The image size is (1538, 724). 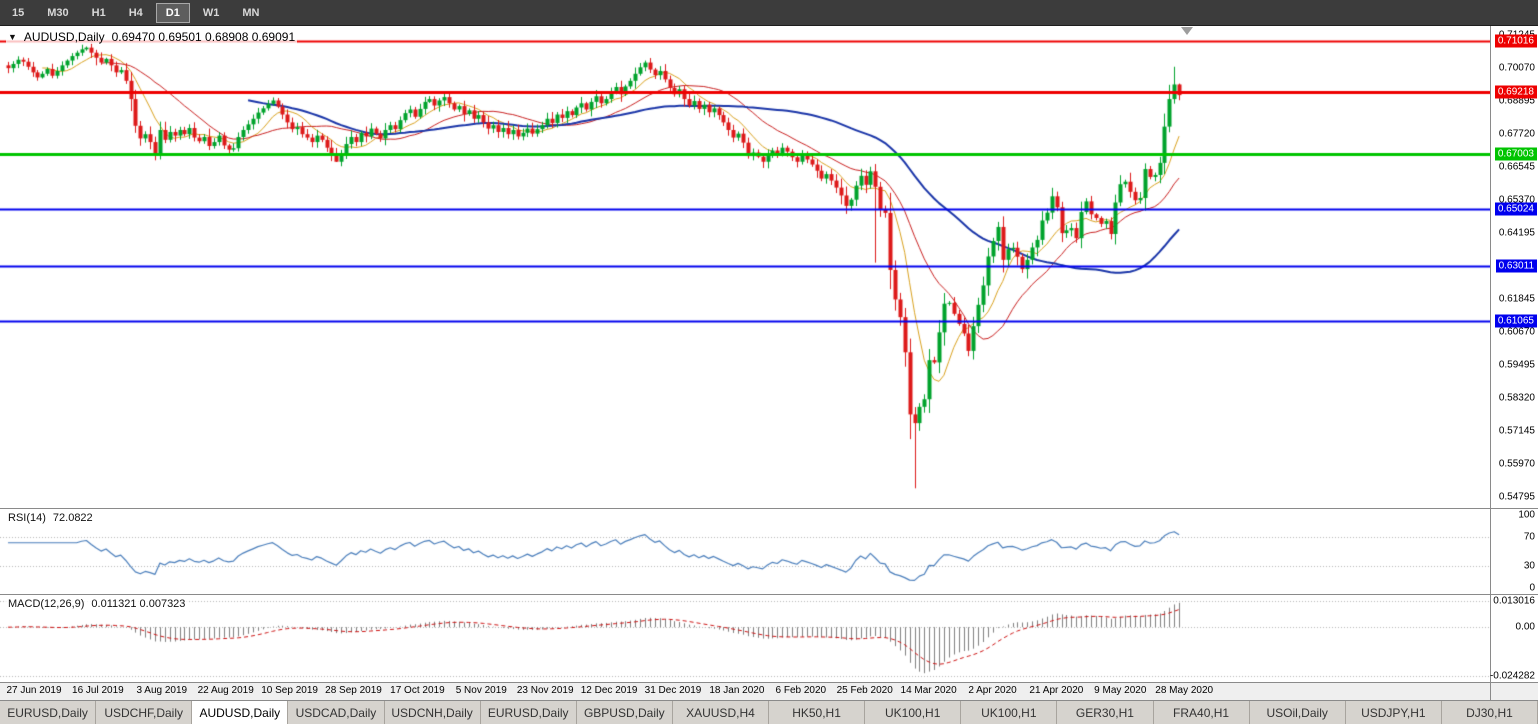 What do you see at coordinates (138, 604) in the screenshot?
I see `macd-values: 0.011321 0.007323` at bounding box center [138, 604].